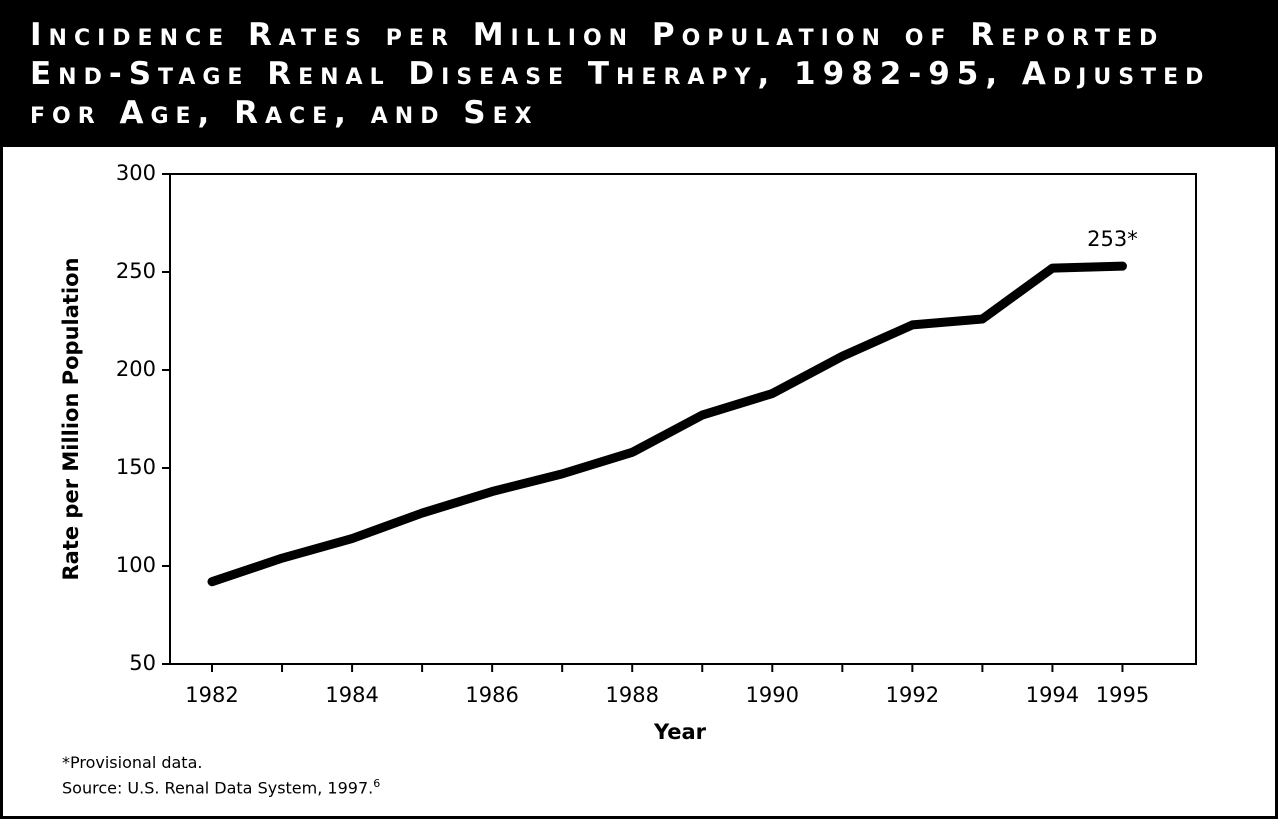  What do you see at coordinates (351, 695) in the screenshot?
I see `x-tick-label: 1984` at bounding box center [351, 695].